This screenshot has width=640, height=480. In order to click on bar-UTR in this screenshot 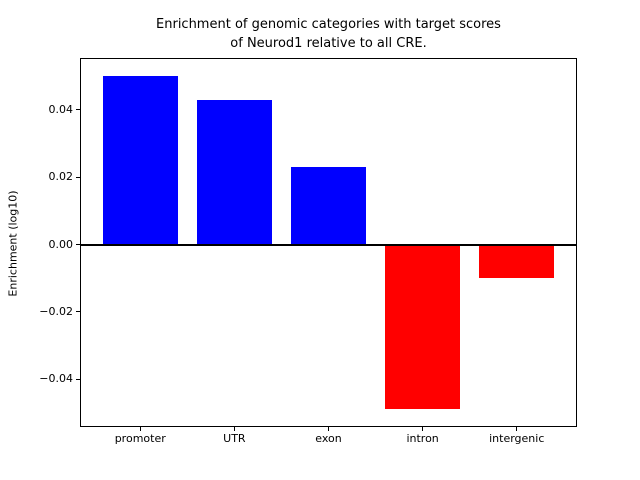, I will do `click(234, 172)`.